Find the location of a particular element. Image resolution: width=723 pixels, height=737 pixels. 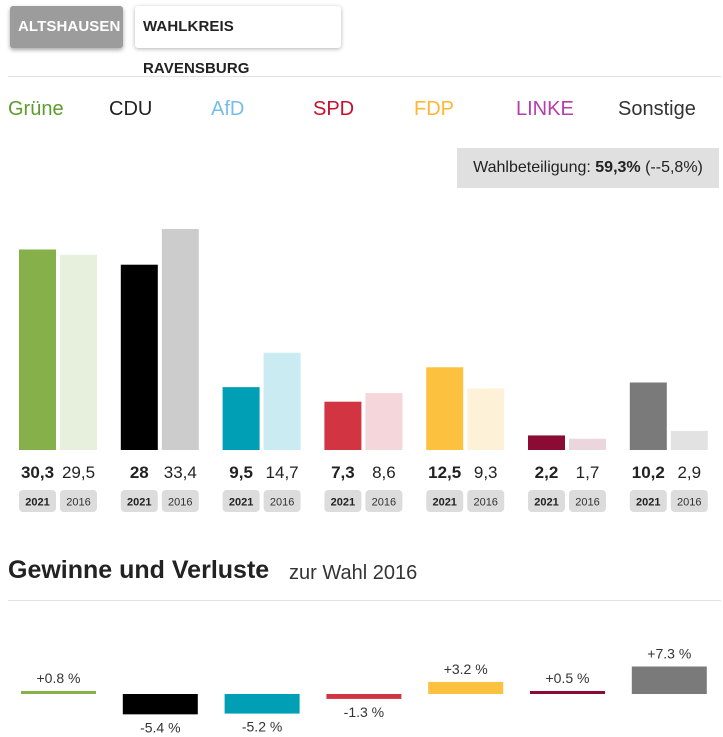

value-2016-sonstige: 2,9 is located at coordinates (689, 472).